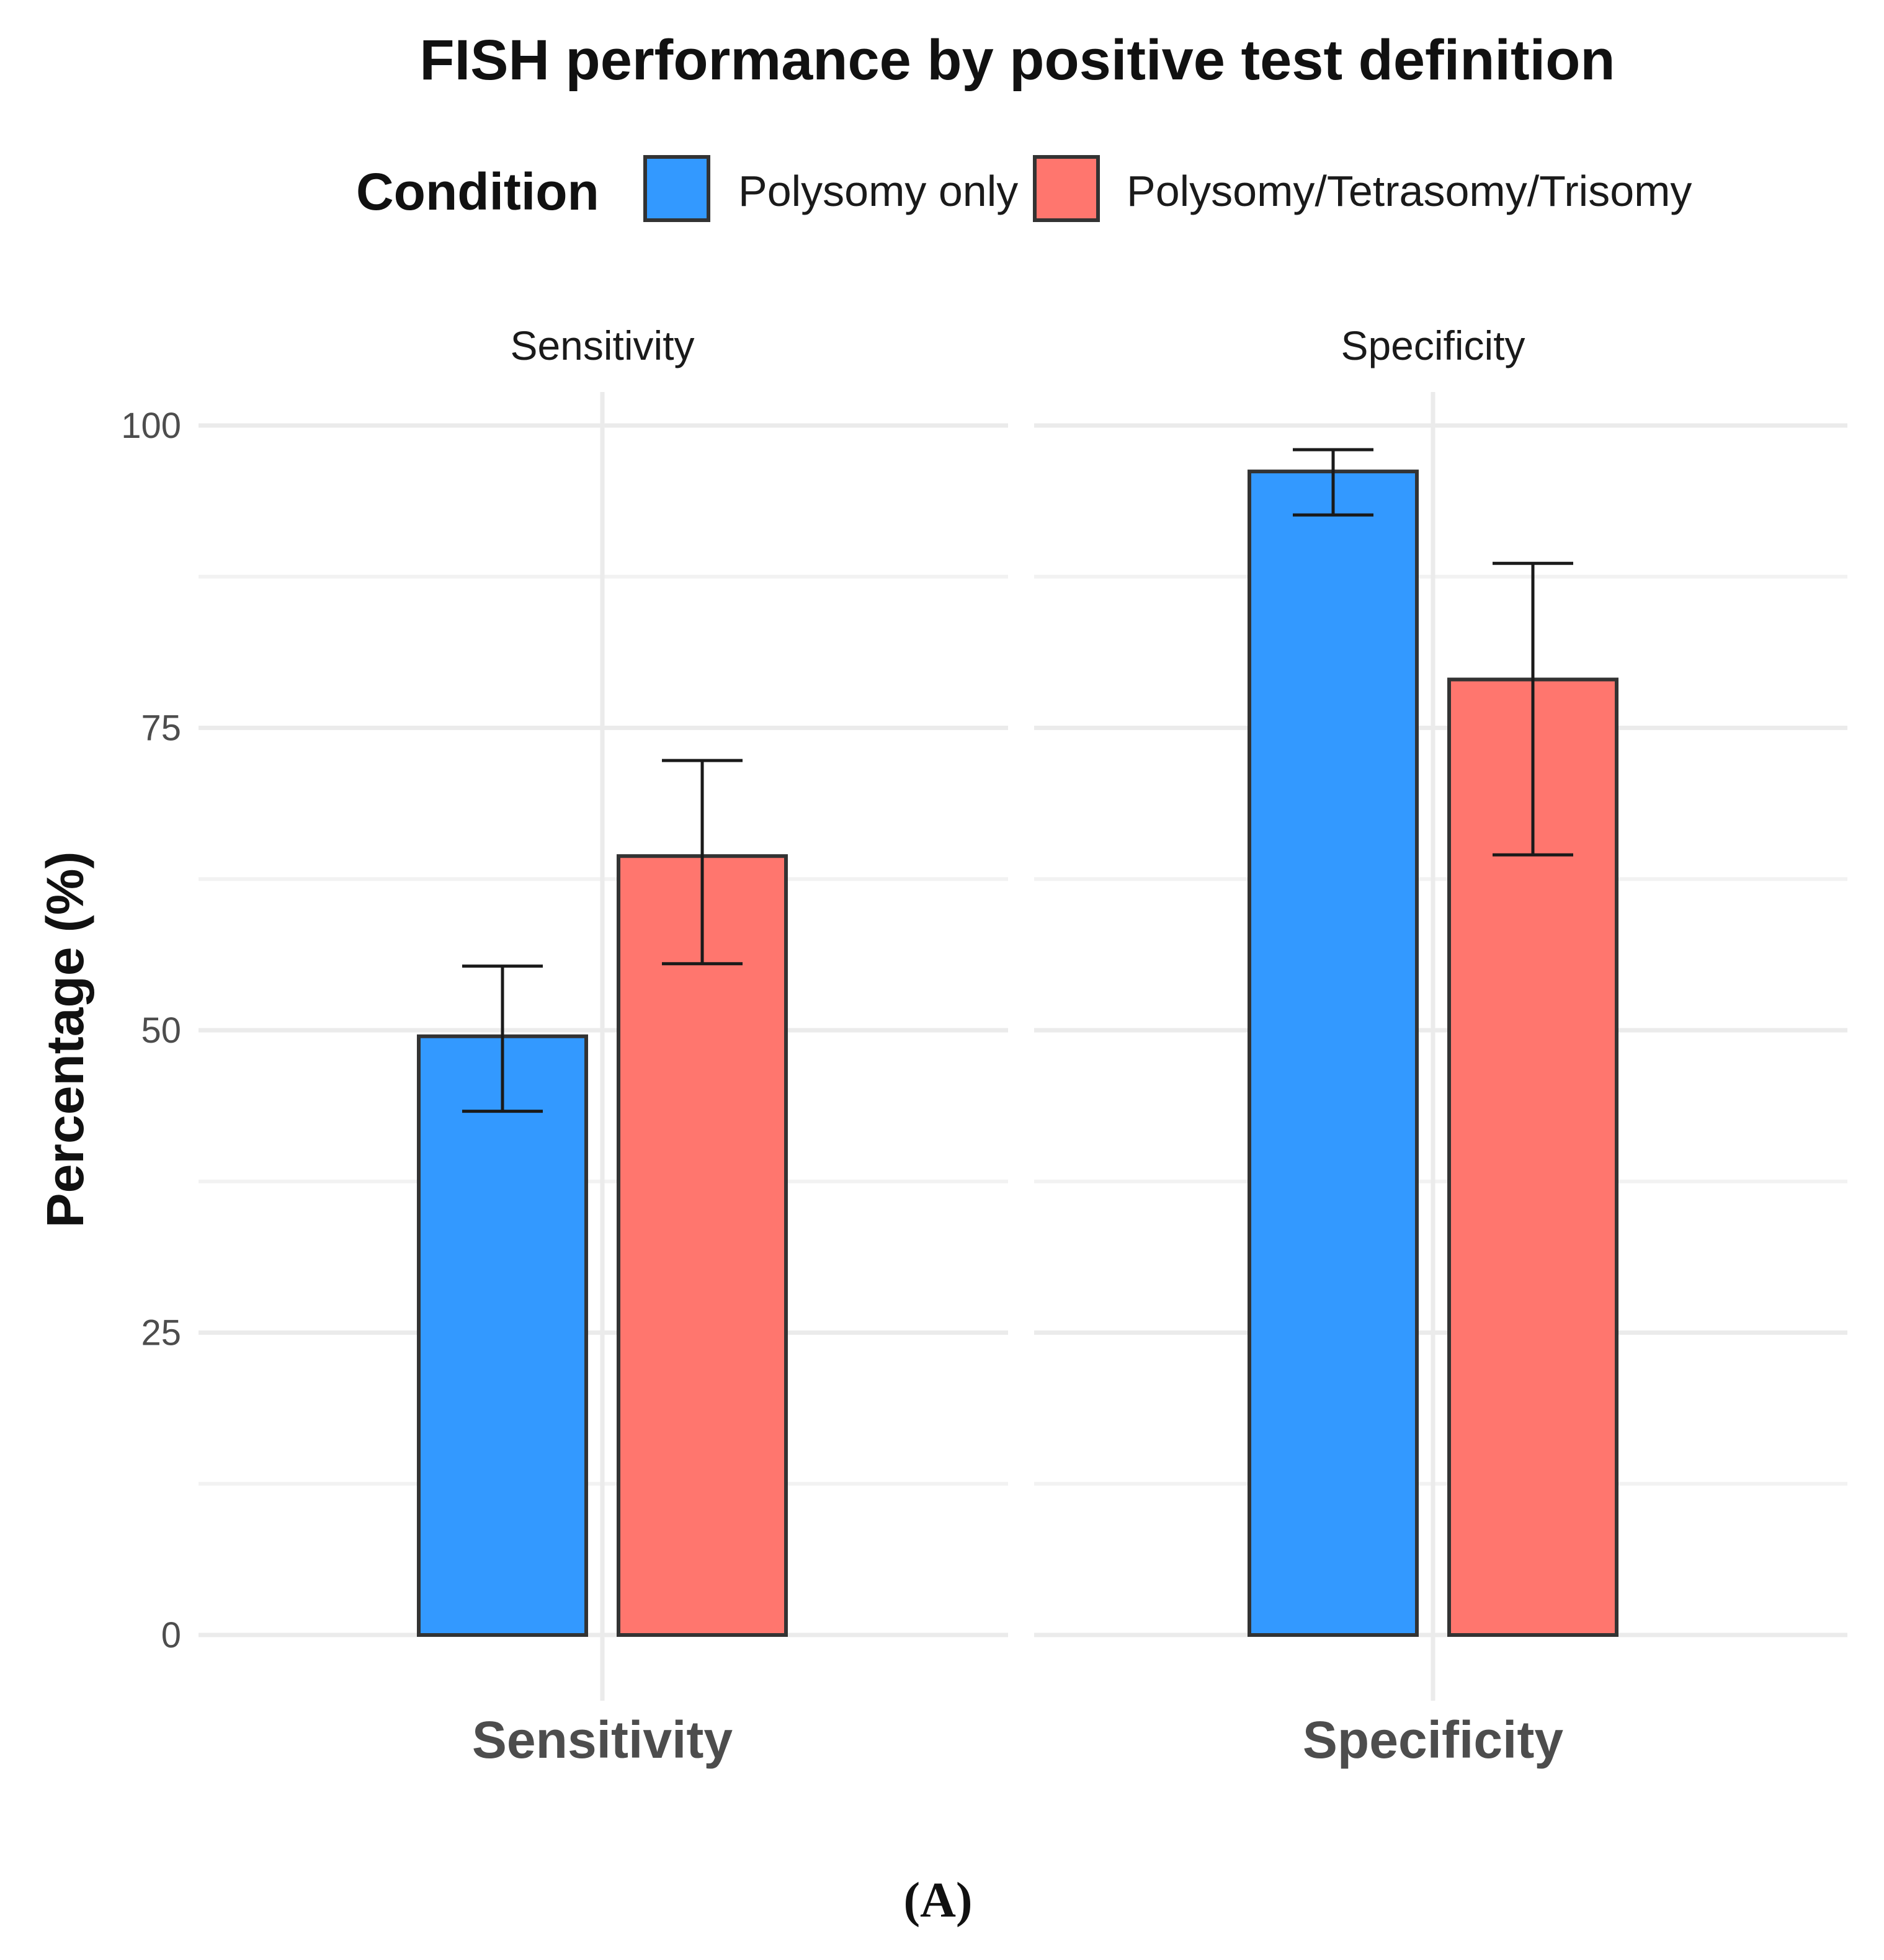 The height and width of the screenshot is (1960, 1884). Describe the element at coordinates (1333, 1053) in the screenshot. I see `bar-polysomy-only-specificity` at that location.